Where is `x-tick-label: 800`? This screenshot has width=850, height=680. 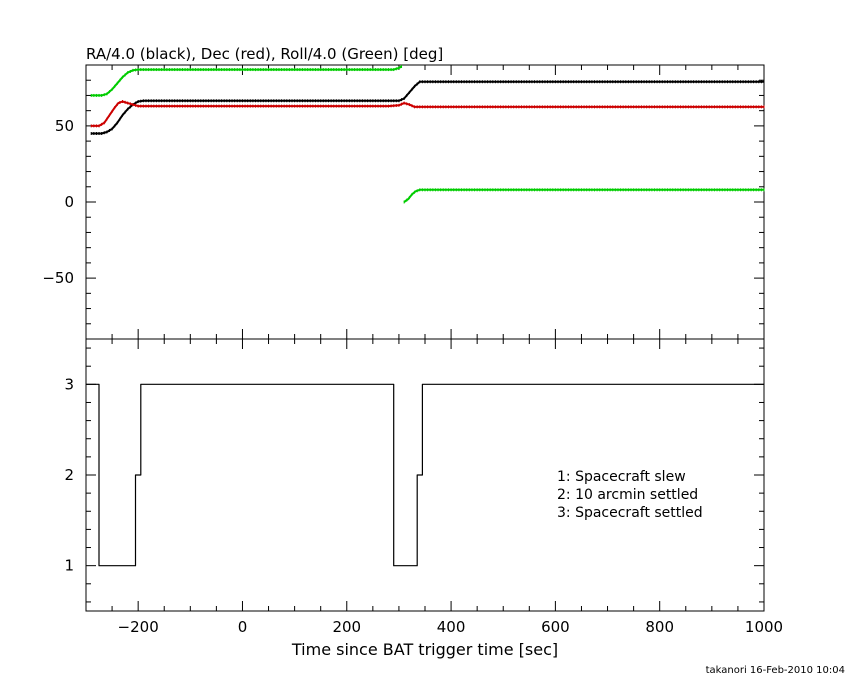
x-tick-label: 800 is located at coordinates (659, 627).